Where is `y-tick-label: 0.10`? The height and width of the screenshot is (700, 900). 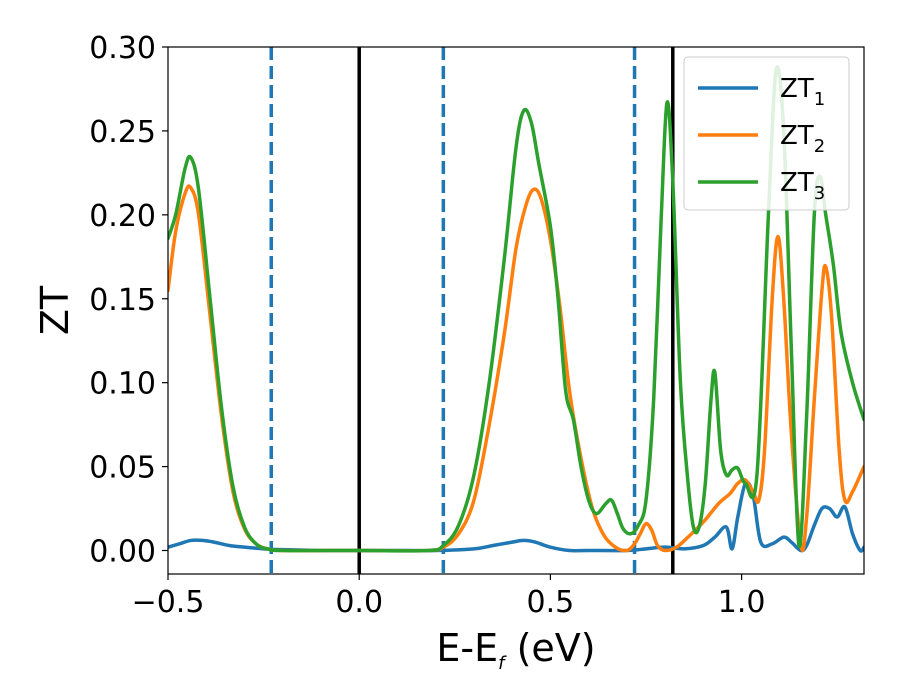 y-tick-label: 0.10 is located at coordinates (122, 384).